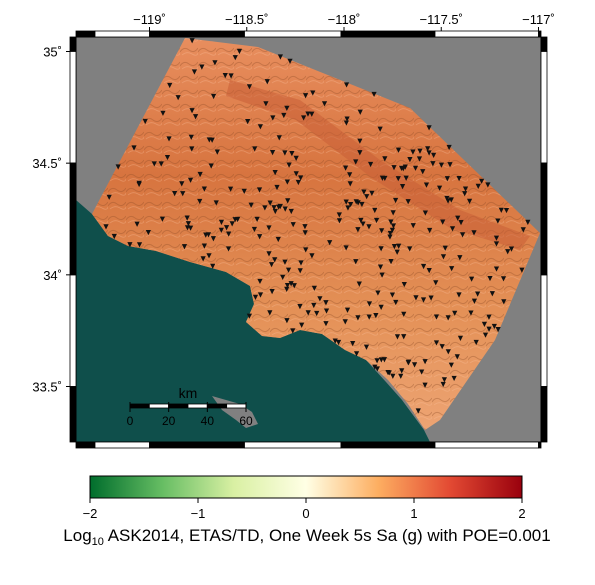  What do you see at coordinates (197, 406) in the screenshot?
I see `scale-bar-segment` at bounding box center [197, 406].